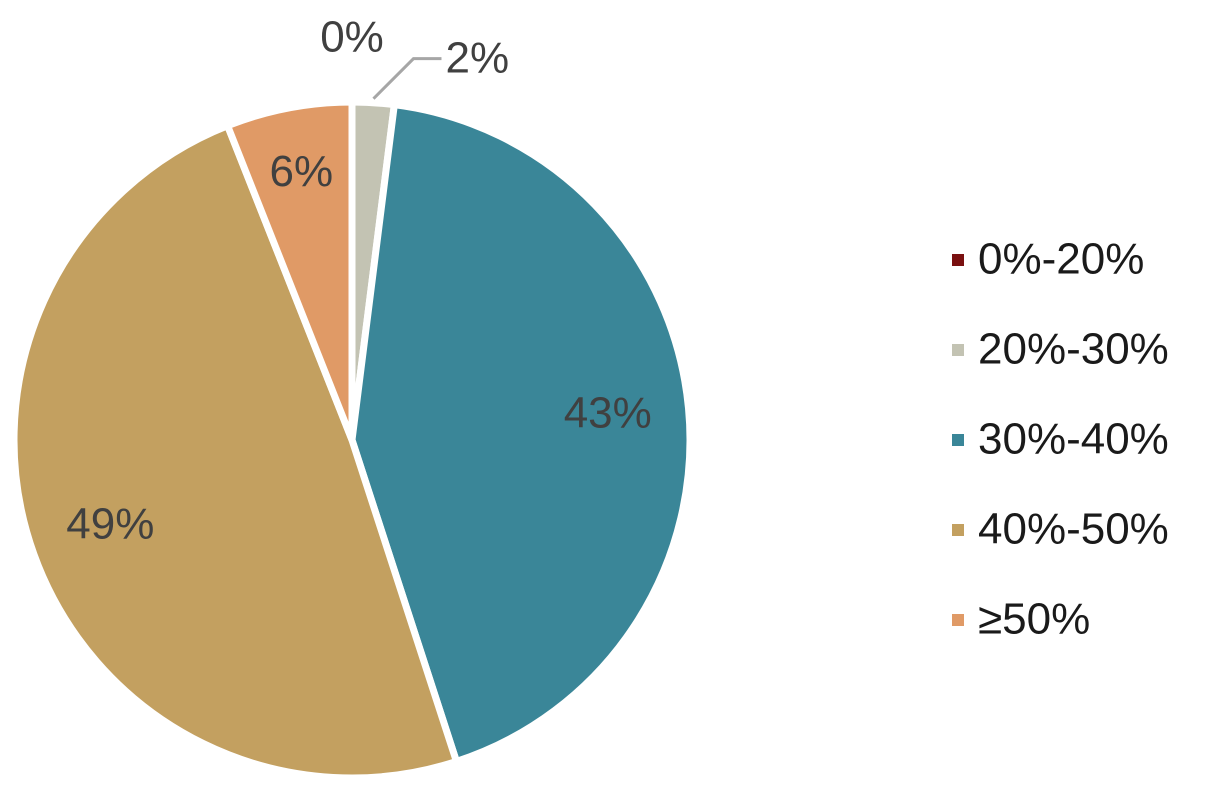 This screenshot has height=789, width=1212. Describe the element at coordinates (352, 37) in the screenshot. I see `data-label: 0%` at that location.